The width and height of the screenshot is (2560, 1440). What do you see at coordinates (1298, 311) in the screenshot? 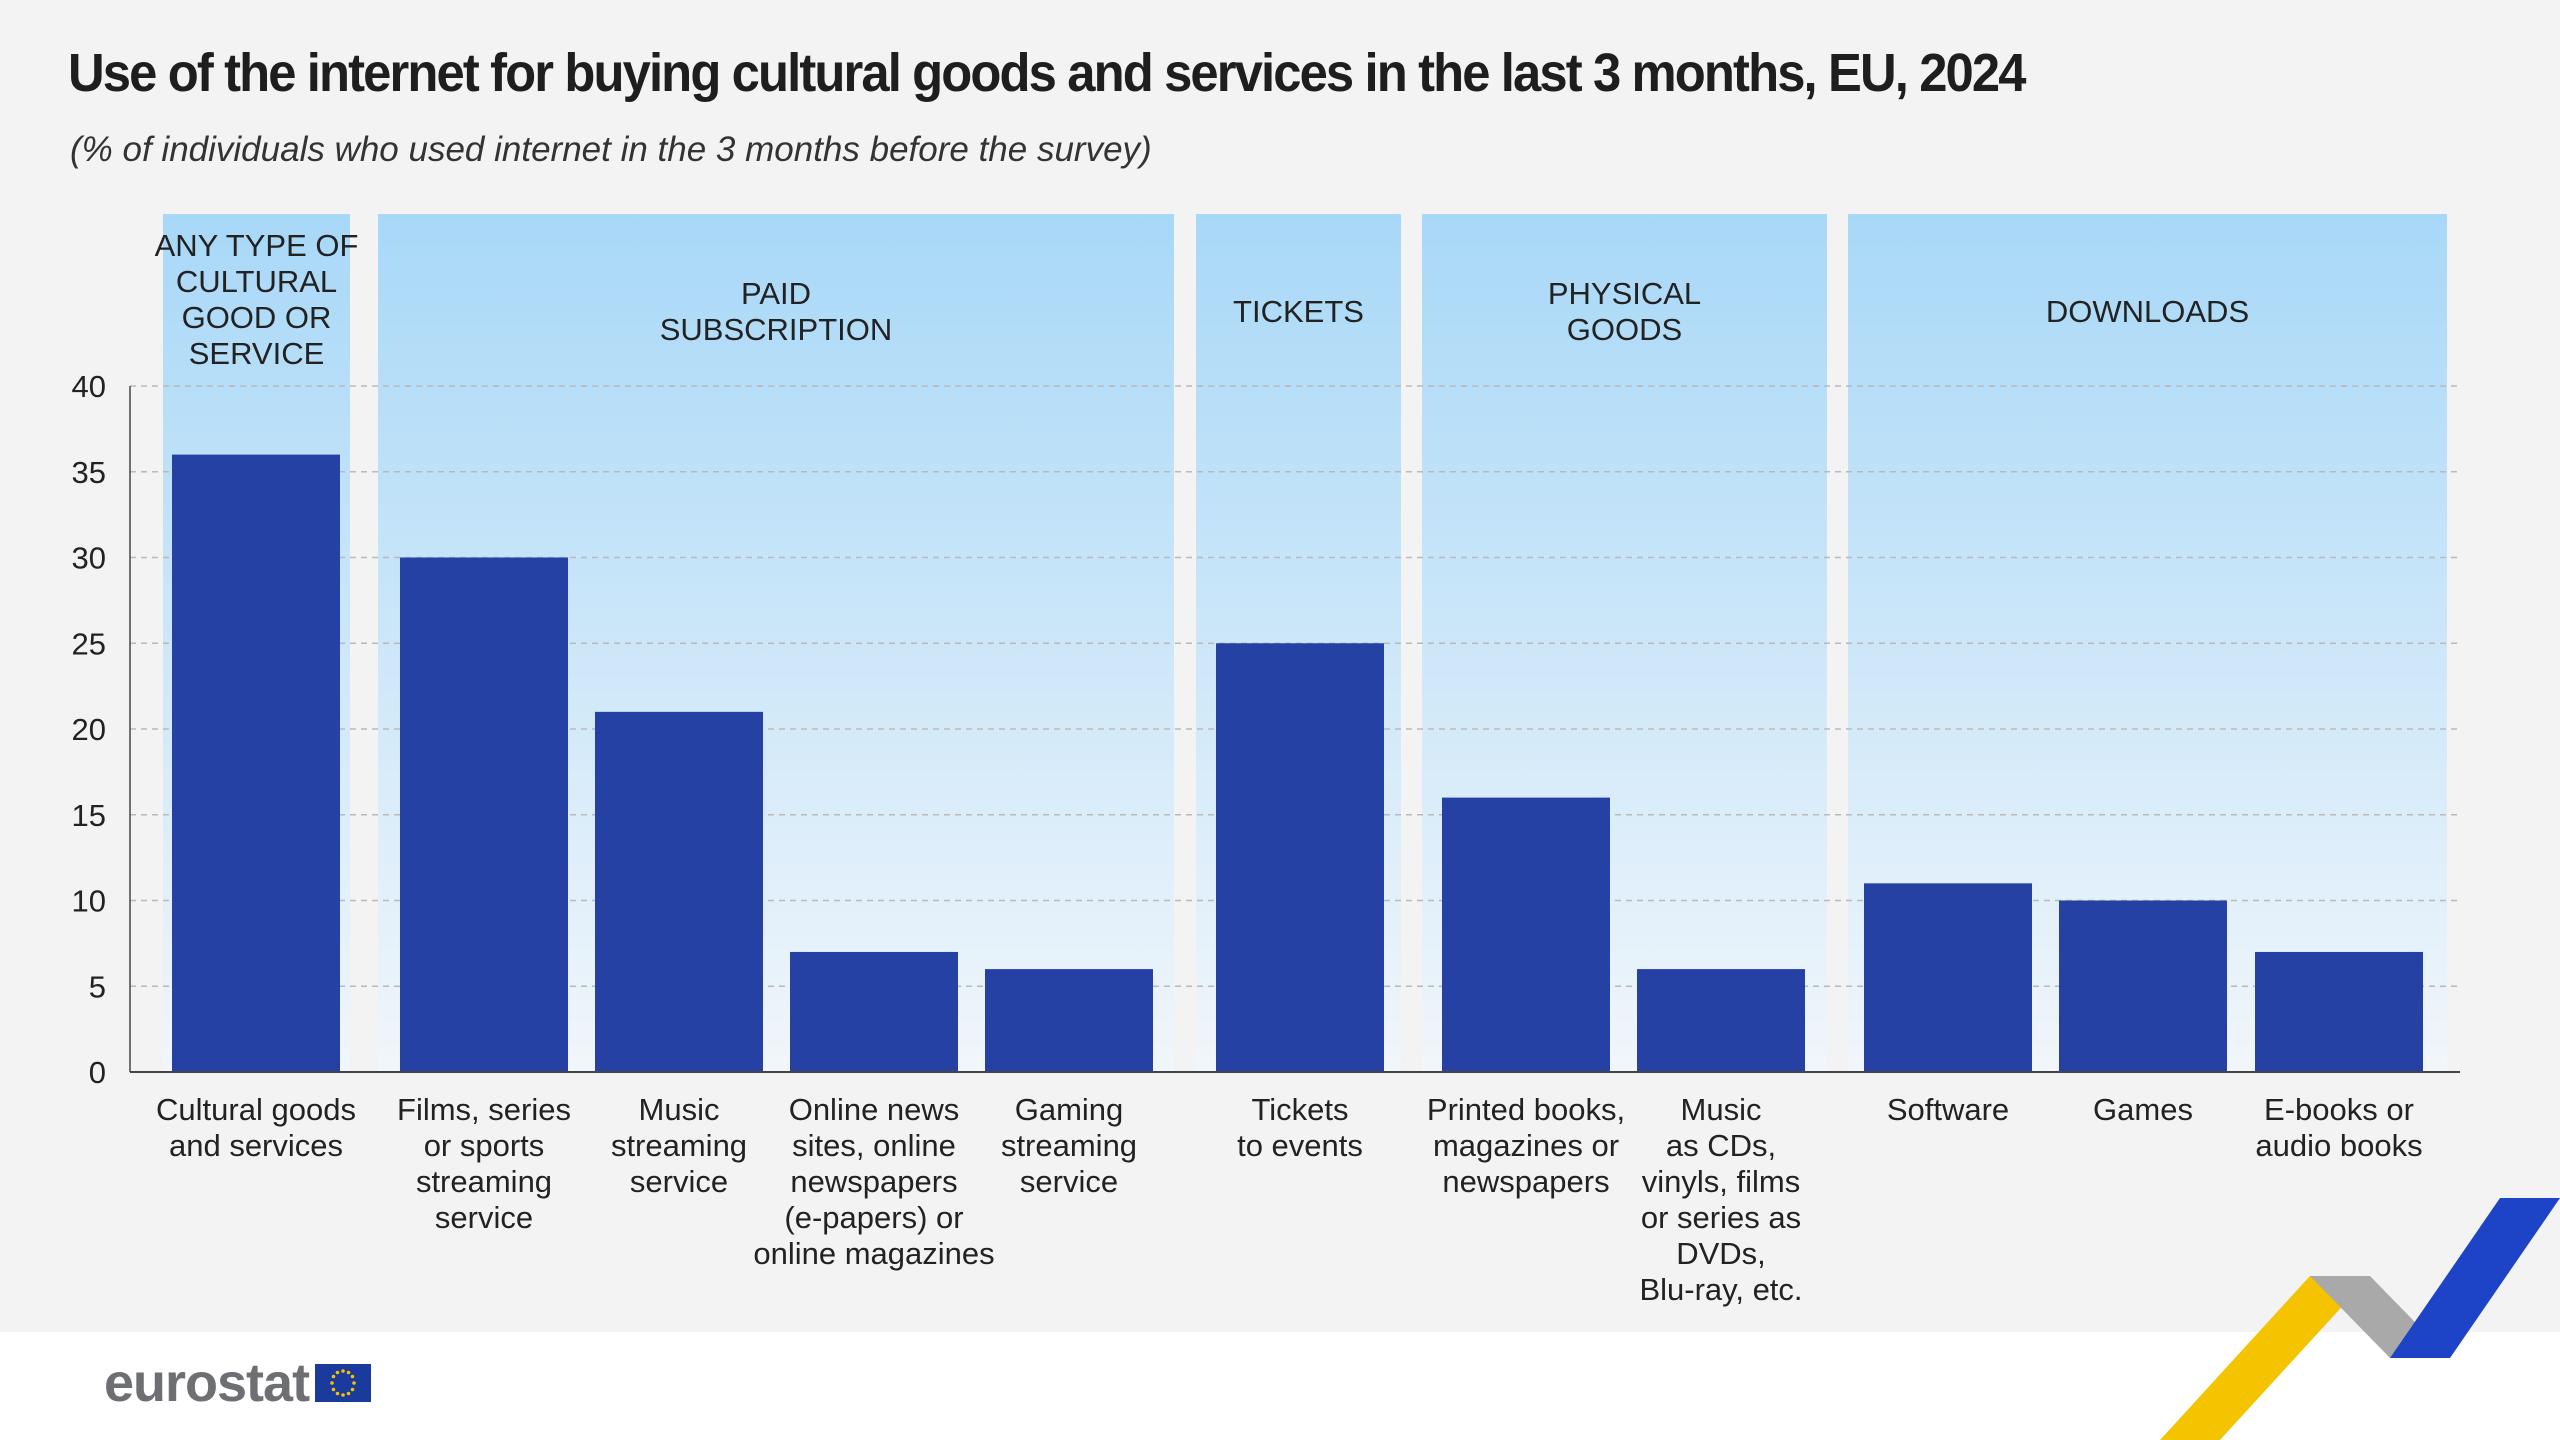
I see `group-label: TICKETS` at bounding box center [1298, 311].